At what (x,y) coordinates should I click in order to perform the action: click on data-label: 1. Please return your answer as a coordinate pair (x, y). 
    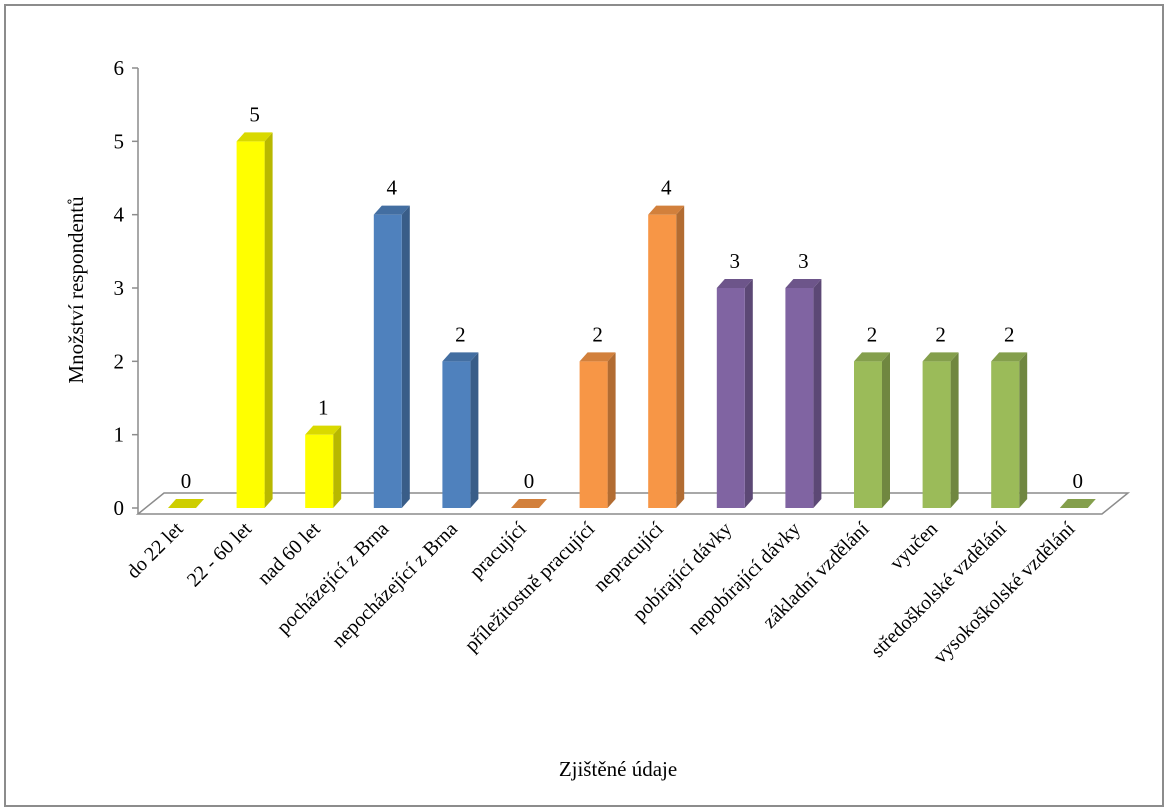
    Looking at the image, I should click on (323, 408).